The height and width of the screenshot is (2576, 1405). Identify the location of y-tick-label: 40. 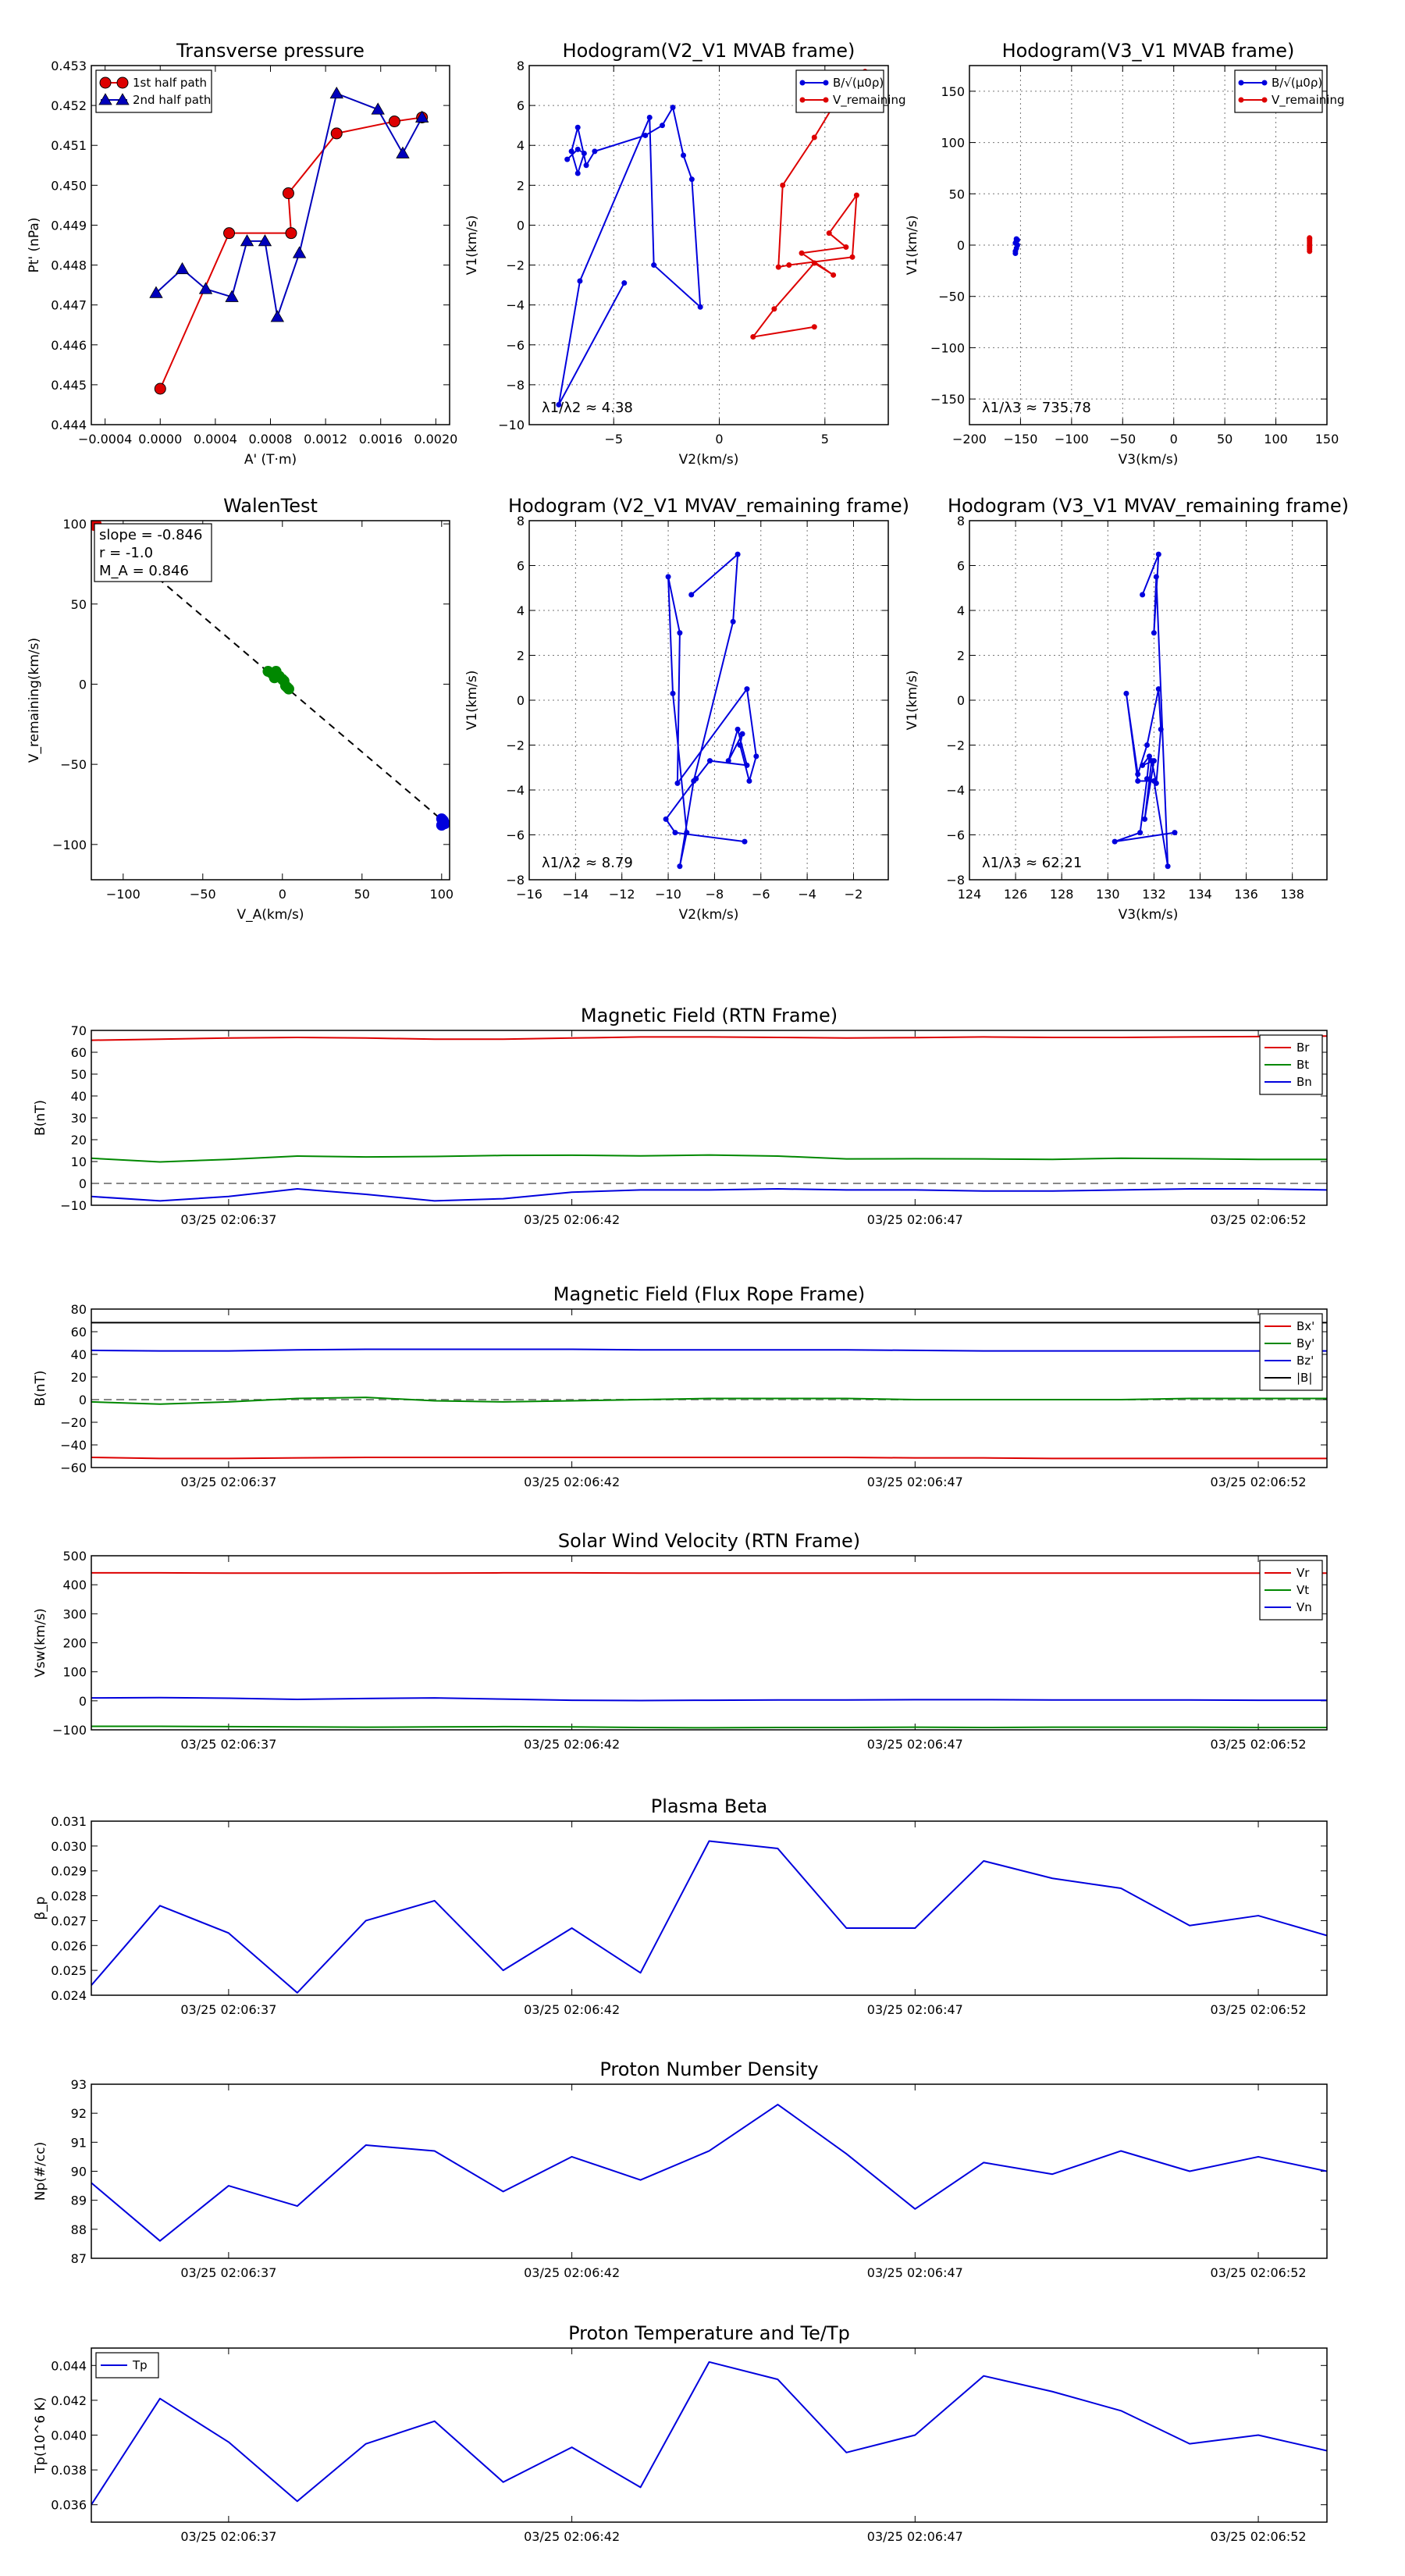
(79, 1354).